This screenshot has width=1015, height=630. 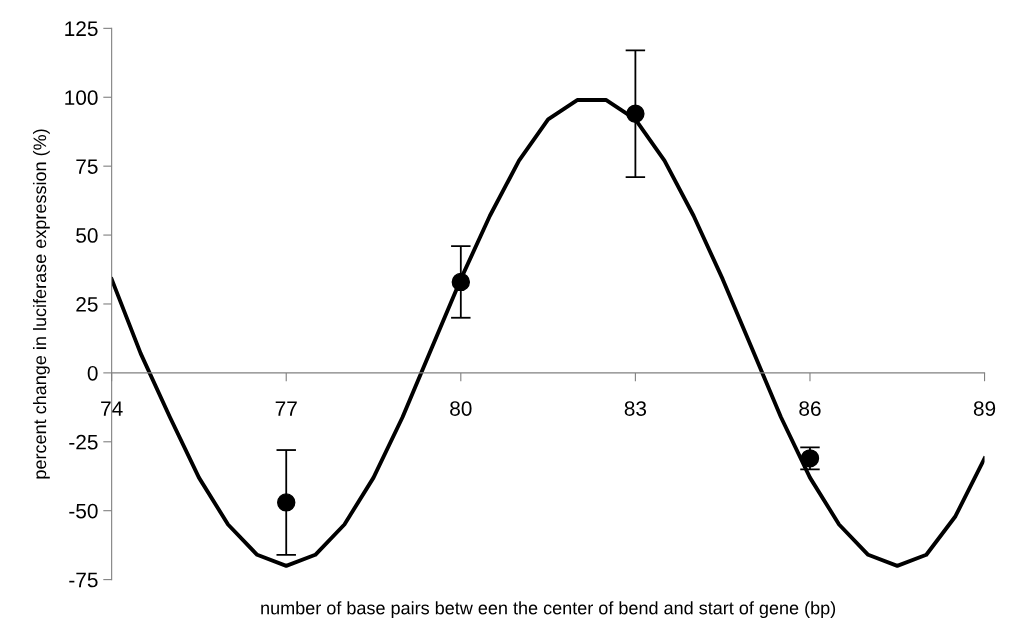 What do you see at coordinates (548, 609) in the screenshot?
I see `x-axis-title: number of base pairs betw een the center of bend and start of gene (bp)` at bounding box center [548, 609].